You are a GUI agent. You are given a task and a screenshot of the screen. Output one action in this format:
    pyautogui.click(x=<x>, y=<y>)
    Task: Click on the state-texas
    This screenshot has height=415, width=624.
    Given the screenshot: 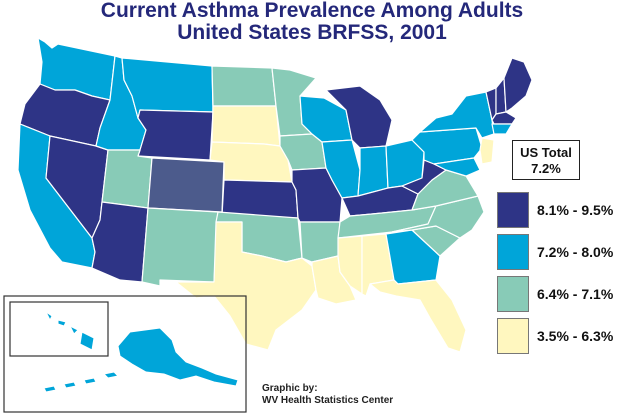 What is the action you would take?
    pyautogui.click(x=246, y=286)
    